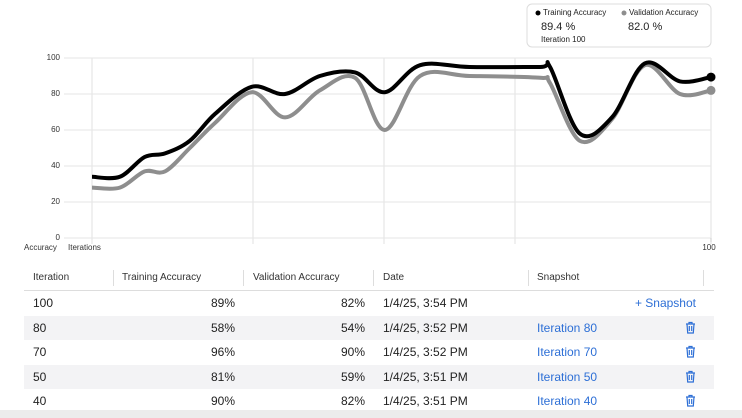 The width and height of the screenshot is (742, 418). What do you see at coordinates (369, 377) in the screenshot?
I see `table-row: 50 81% 59% 1/4/25, 3:51 PM Iteration 50` at bounding box center [369, 377].